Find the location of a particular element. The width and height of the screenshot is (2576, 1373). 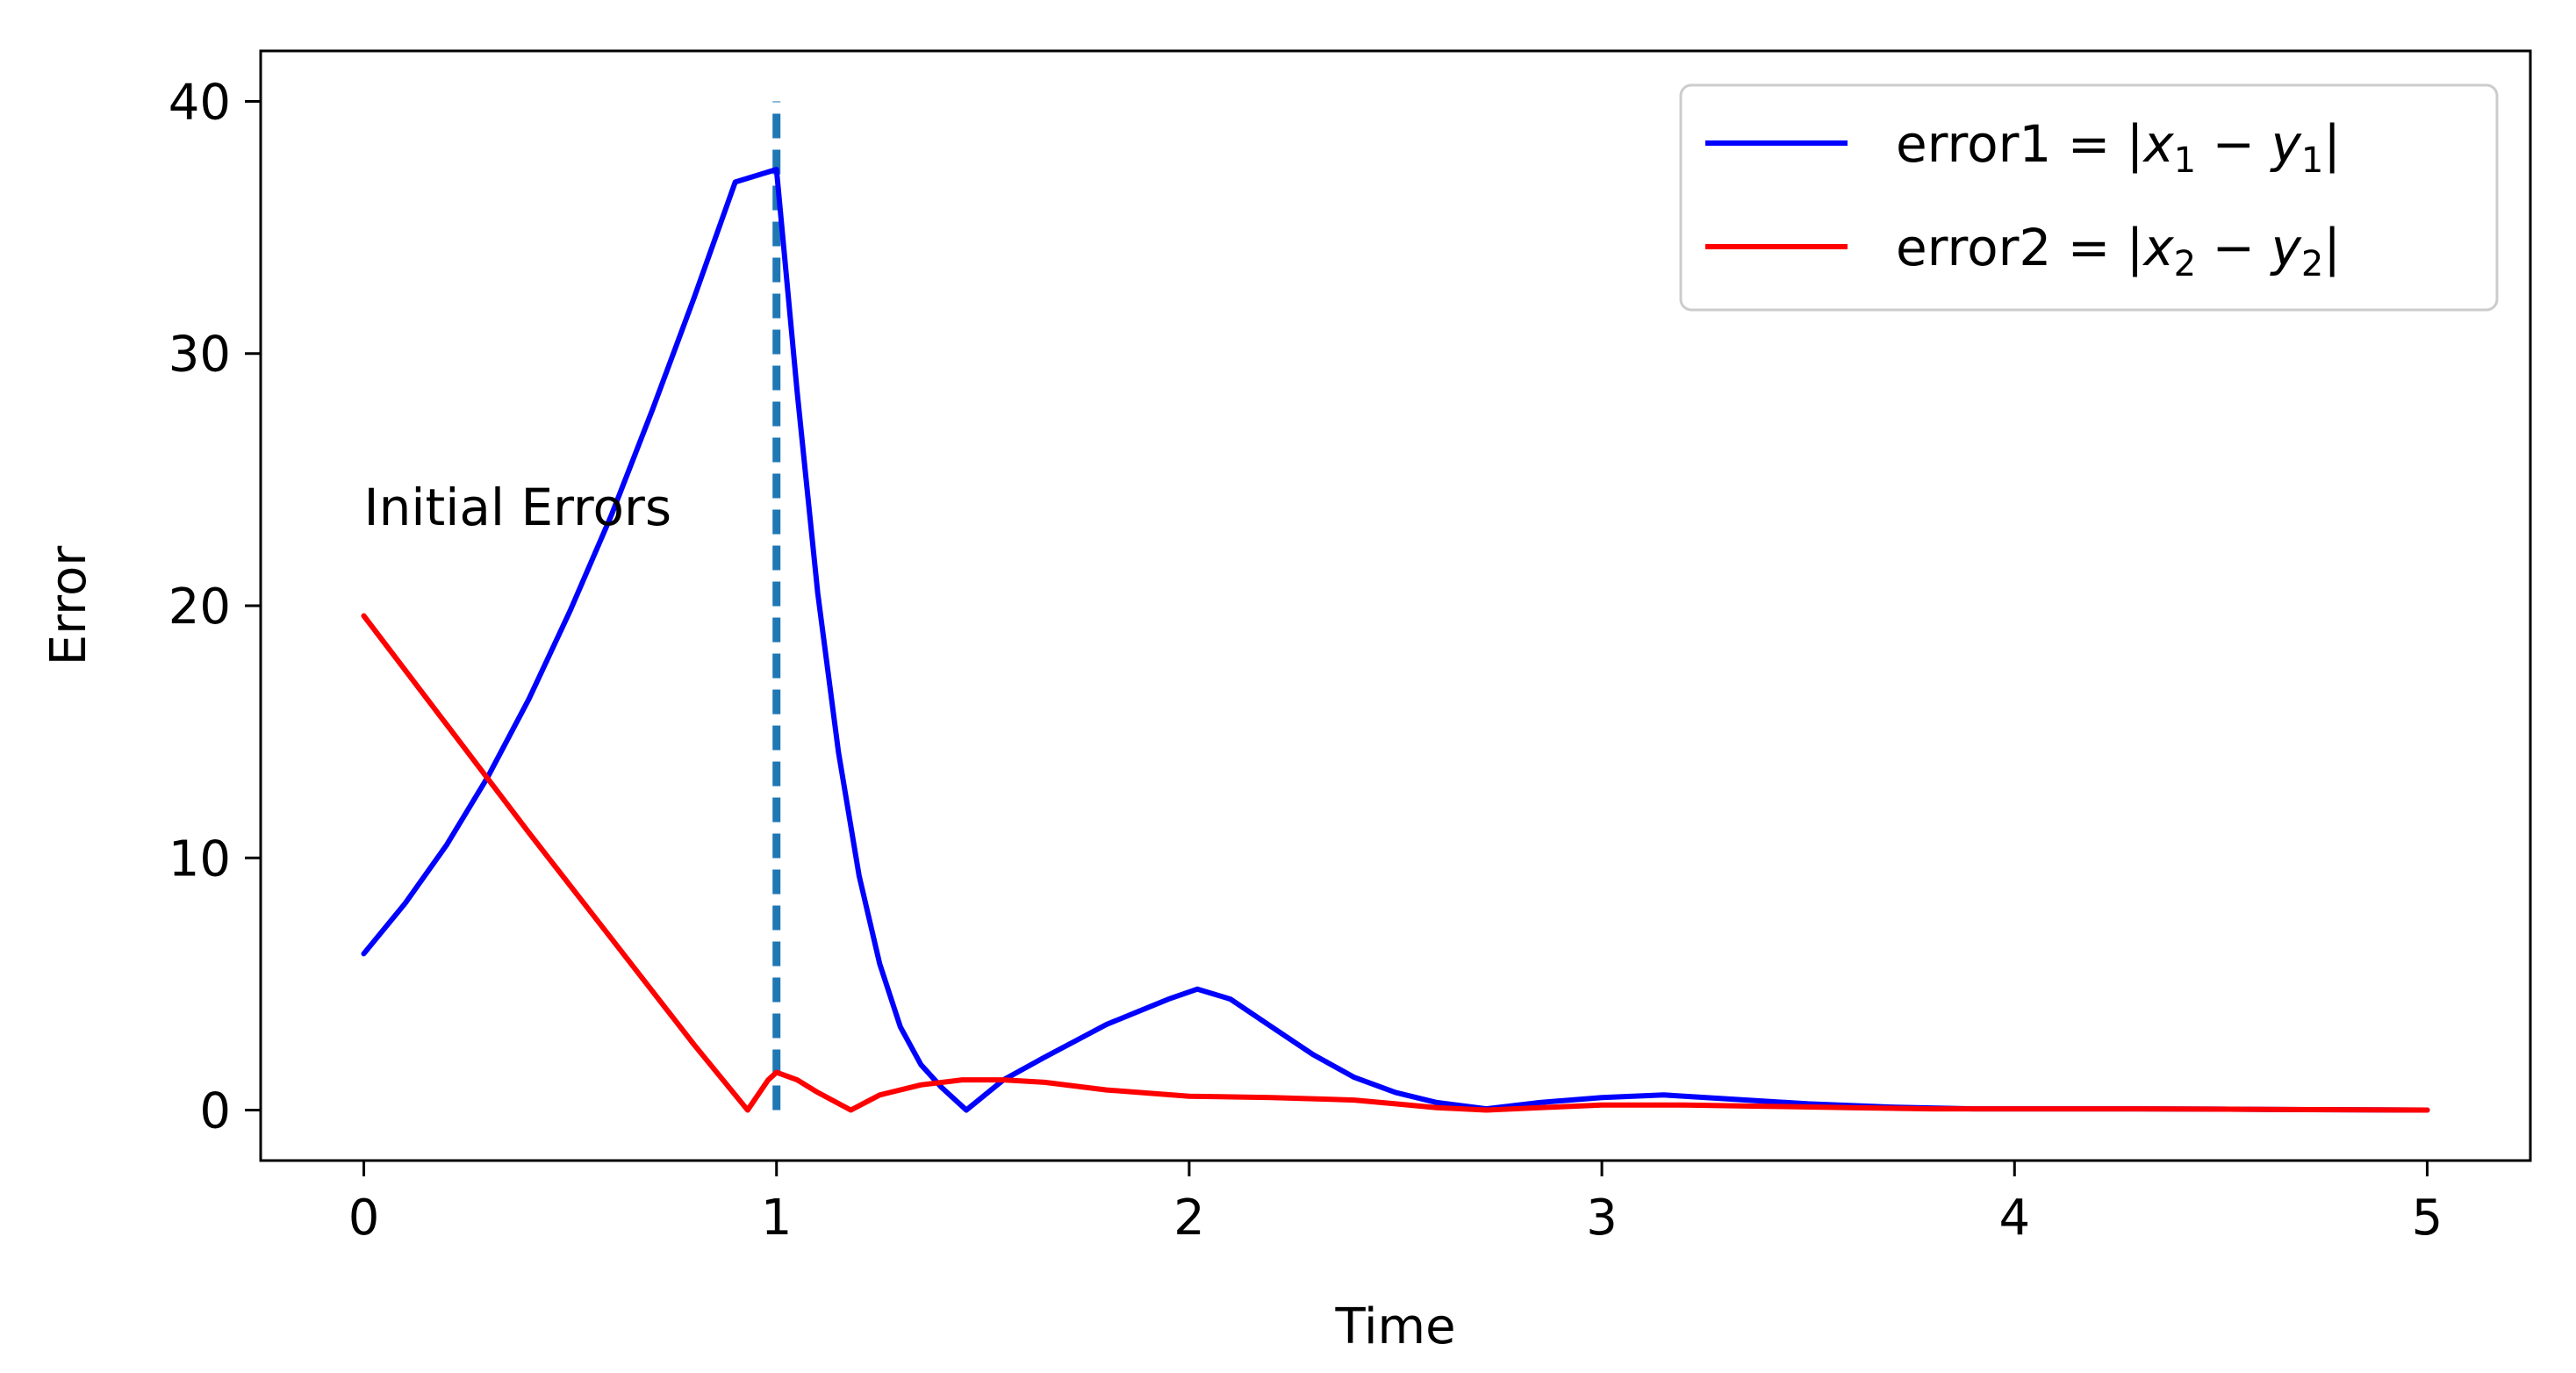

y-axis-label: Error is located at coordinates (69, 605).